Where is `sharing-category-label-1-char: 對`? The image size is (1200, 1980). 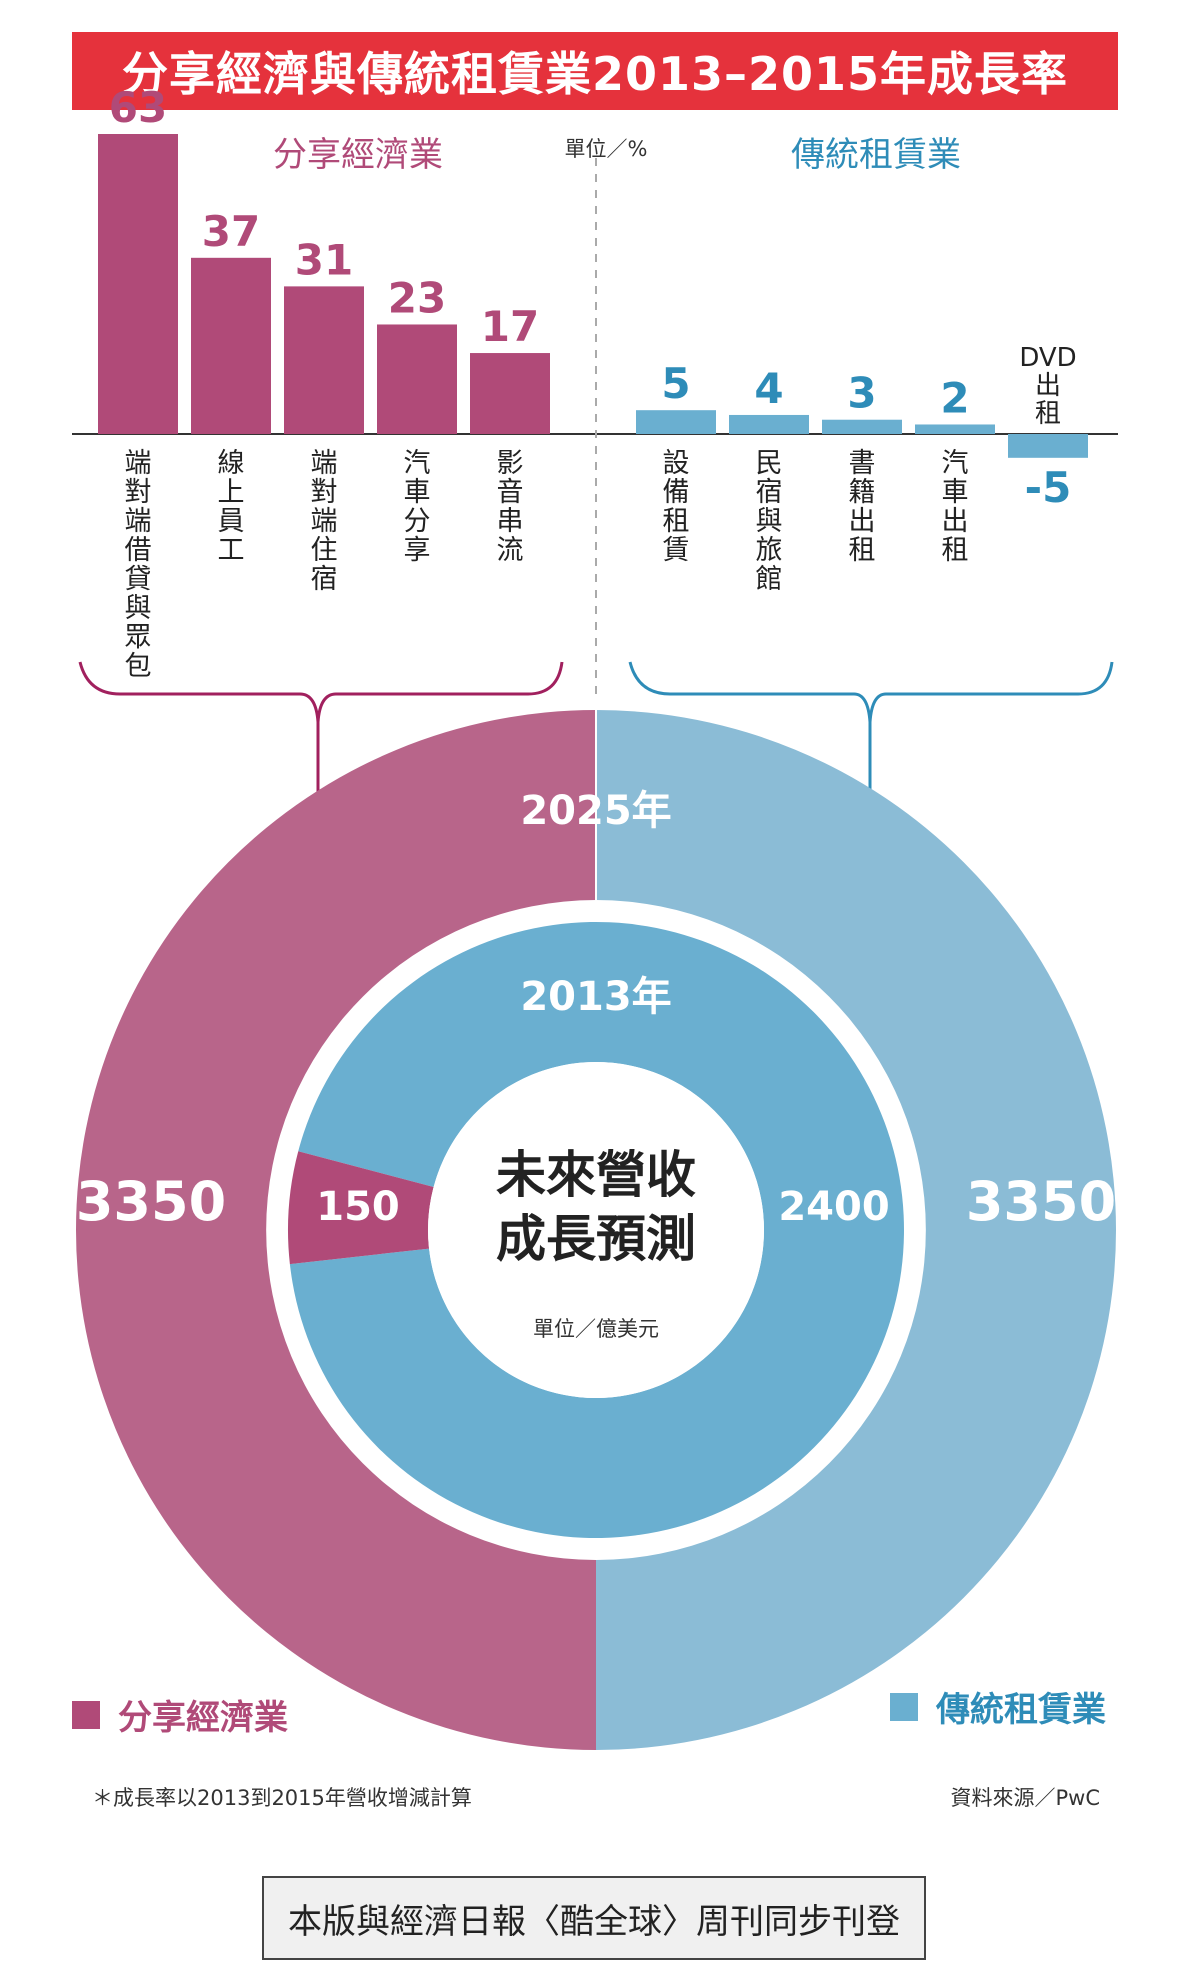
sharing-category-label-1-char: 對 is located at coordinates (138, 492).